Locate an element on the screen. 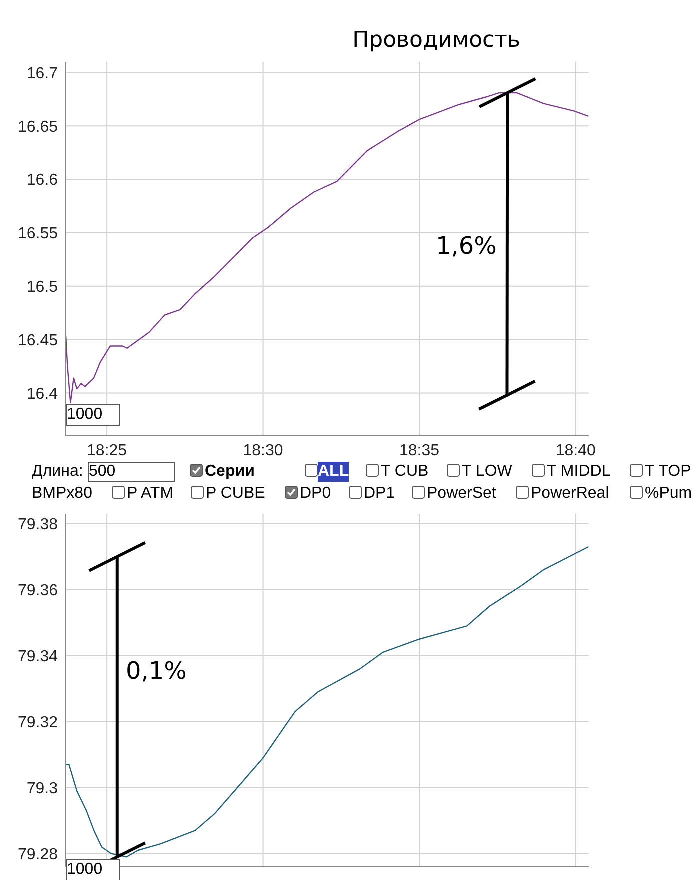 The height and width of the screenshot is (880, 697). chart-title: Проводимость is located at coordinates (436, 40).